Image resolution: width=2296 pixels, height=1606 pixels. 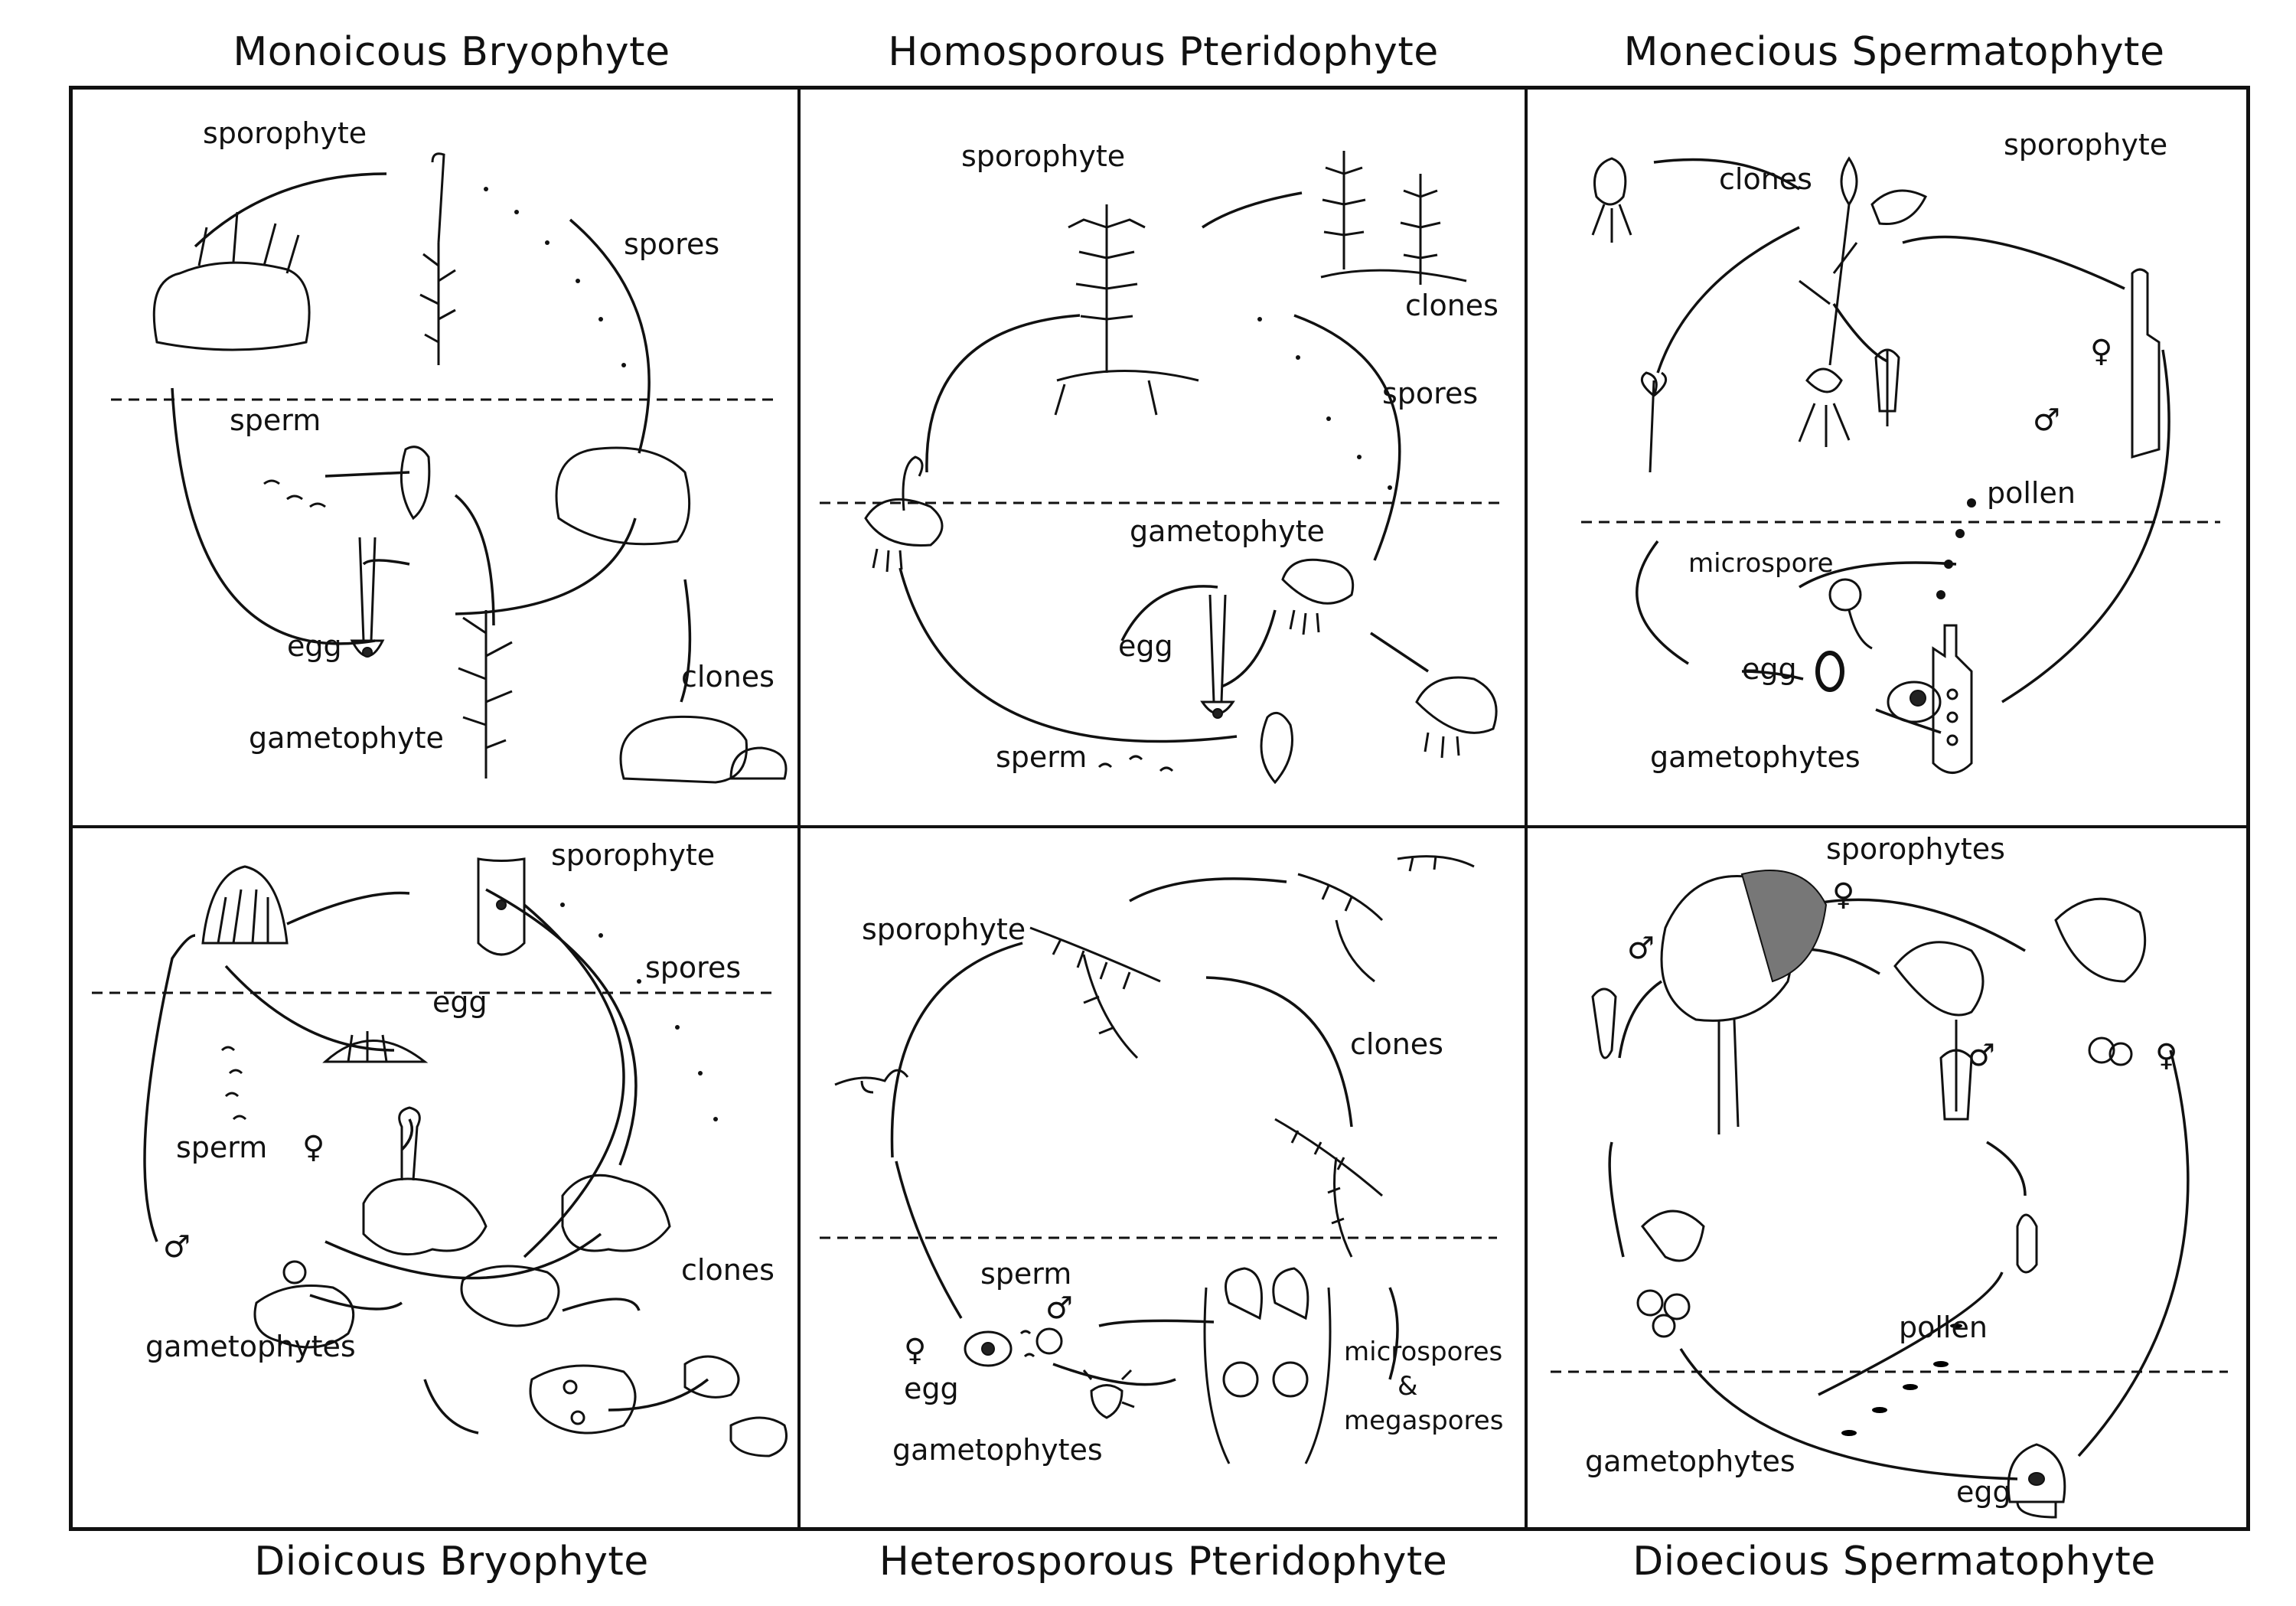 I want to click on label-gametophyte: gametophyte, so click(x=346, y=738).